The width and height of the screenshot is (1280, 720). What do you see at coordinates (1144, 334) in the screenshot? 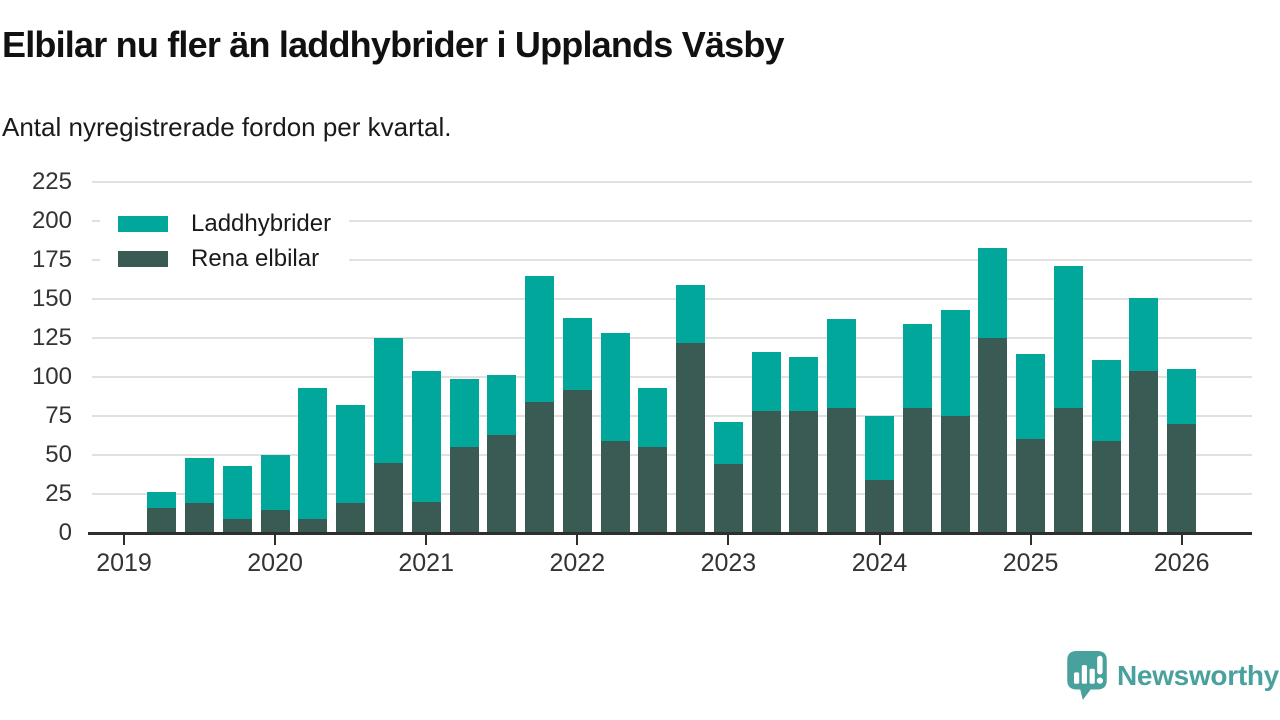
I see `bar-segment-laddhybrider-2025Q4` at bounding box center [1144, 334].